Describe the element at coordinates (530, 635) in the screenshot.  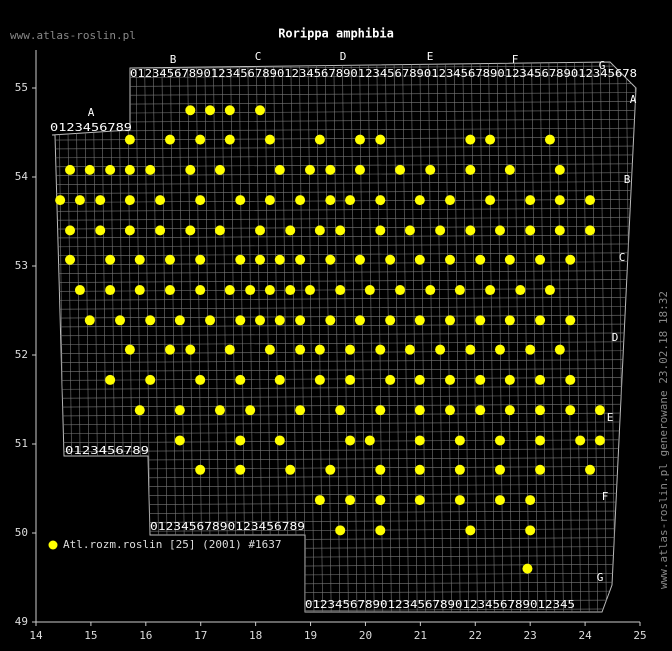
I see `x-tick-label: 23` at that location.